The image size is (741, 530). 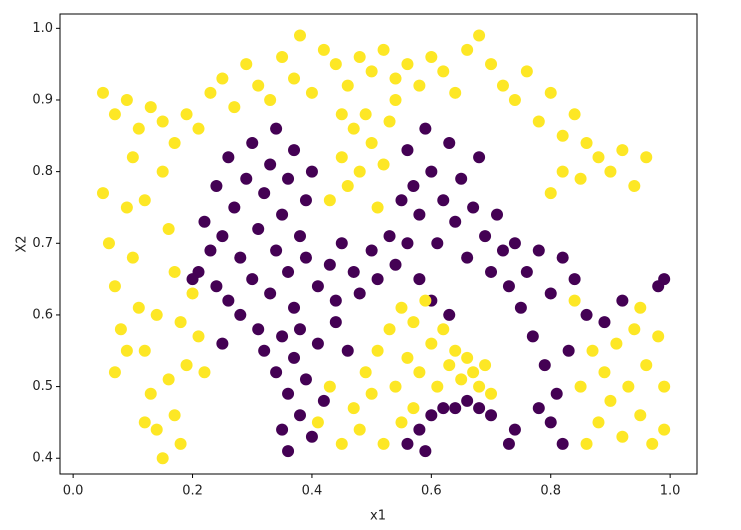 What do you see at coordinates (192, 491) in the screenshot?
I see `x-tick-label: 0.2` at bounding box center [192, 491].